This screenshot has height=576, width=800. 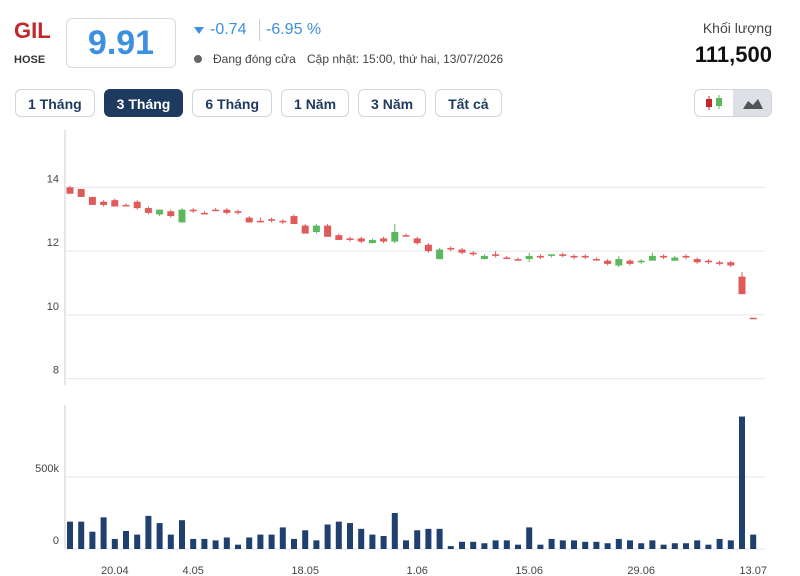 I want to click on x-tick-label: 29.06, so click(x=641, y=570).